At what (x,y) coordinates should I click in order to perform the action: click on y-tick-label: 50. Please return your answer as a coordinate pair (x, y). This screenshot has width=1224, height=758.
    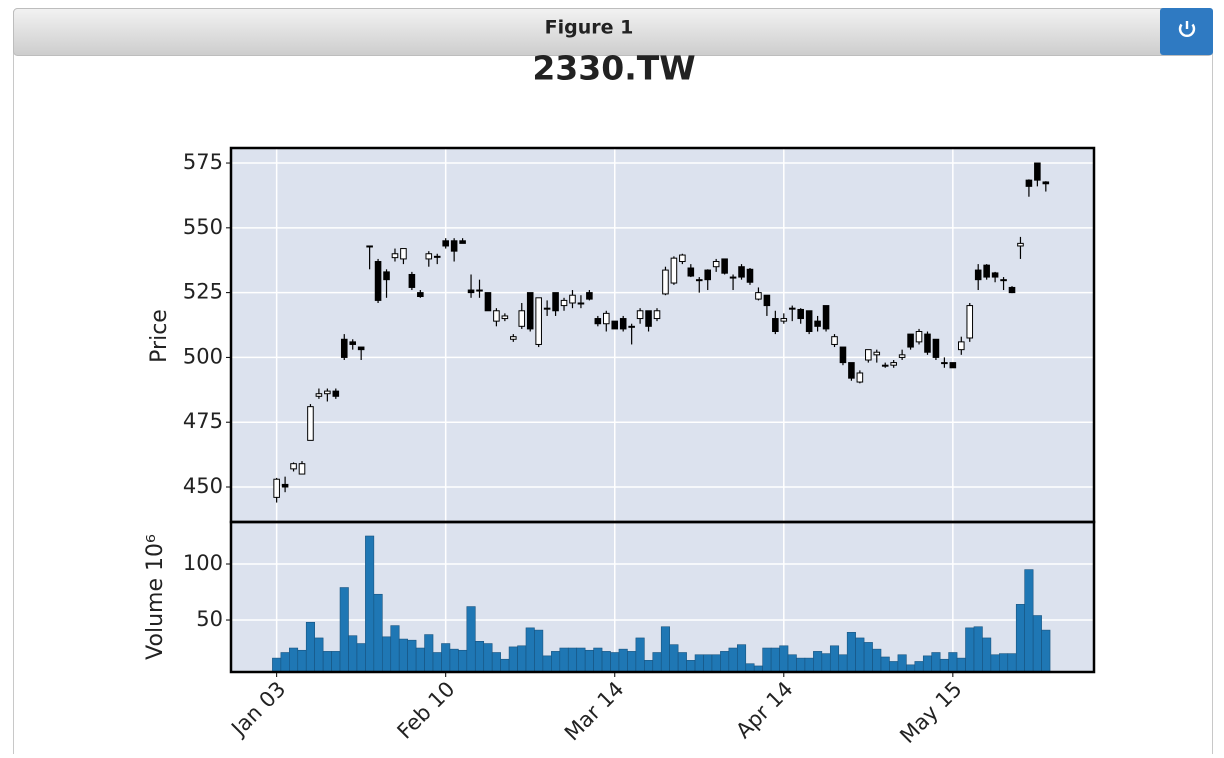
    Looking at the image, I should click on (209, 619).